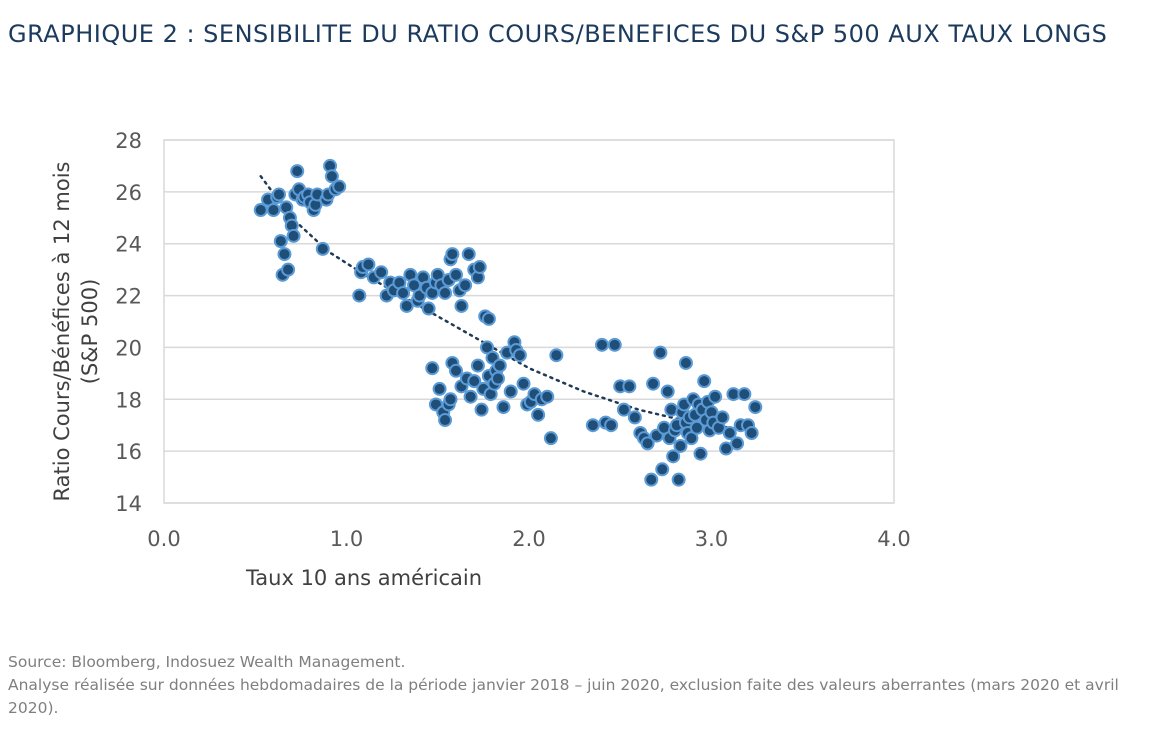 This screenshot has height=742, width=1170. What do you see at coordinates (128, 141) in the screenshot?
I see `y-tick-label: 28` at bounding box center [128, 141].